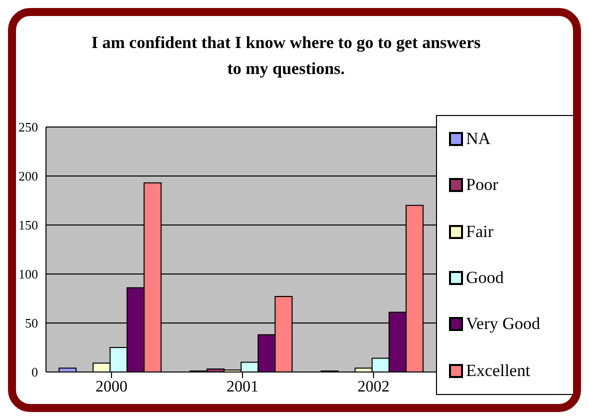 This screenshot has height=420, width=589. Describe the element at coordinates (28, 127) in the screenshot. I see `y-tick-label: 250` at that location.